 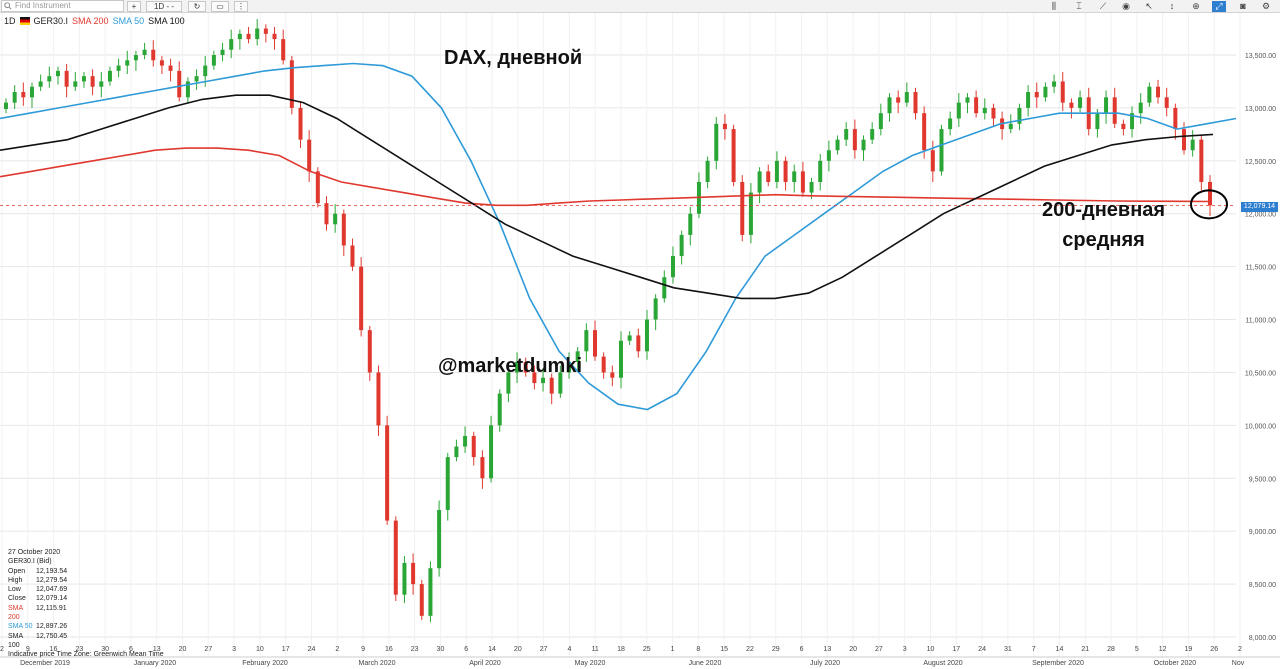 I want to click on x-tick-label: 5, so click(x=1137, y=649).